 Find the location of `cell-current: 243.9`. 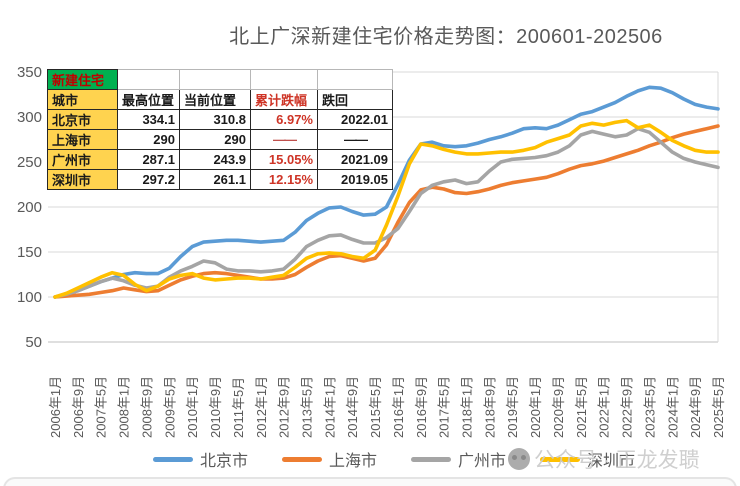

cell-current: 243.9 is located at coordinates (215, 159).